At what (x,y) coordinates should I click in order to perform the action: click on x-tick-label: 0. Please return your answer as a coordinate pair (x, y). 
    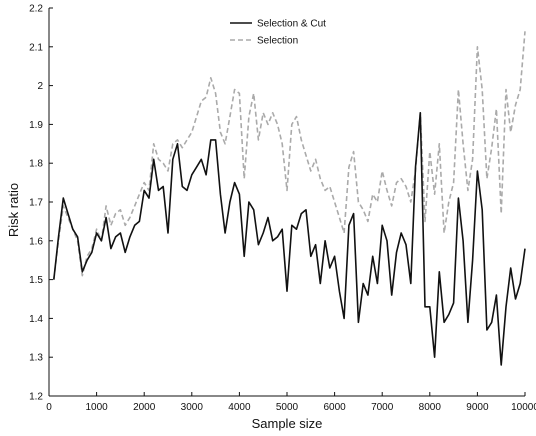
    Looking at the image, I should click on (49, 407).